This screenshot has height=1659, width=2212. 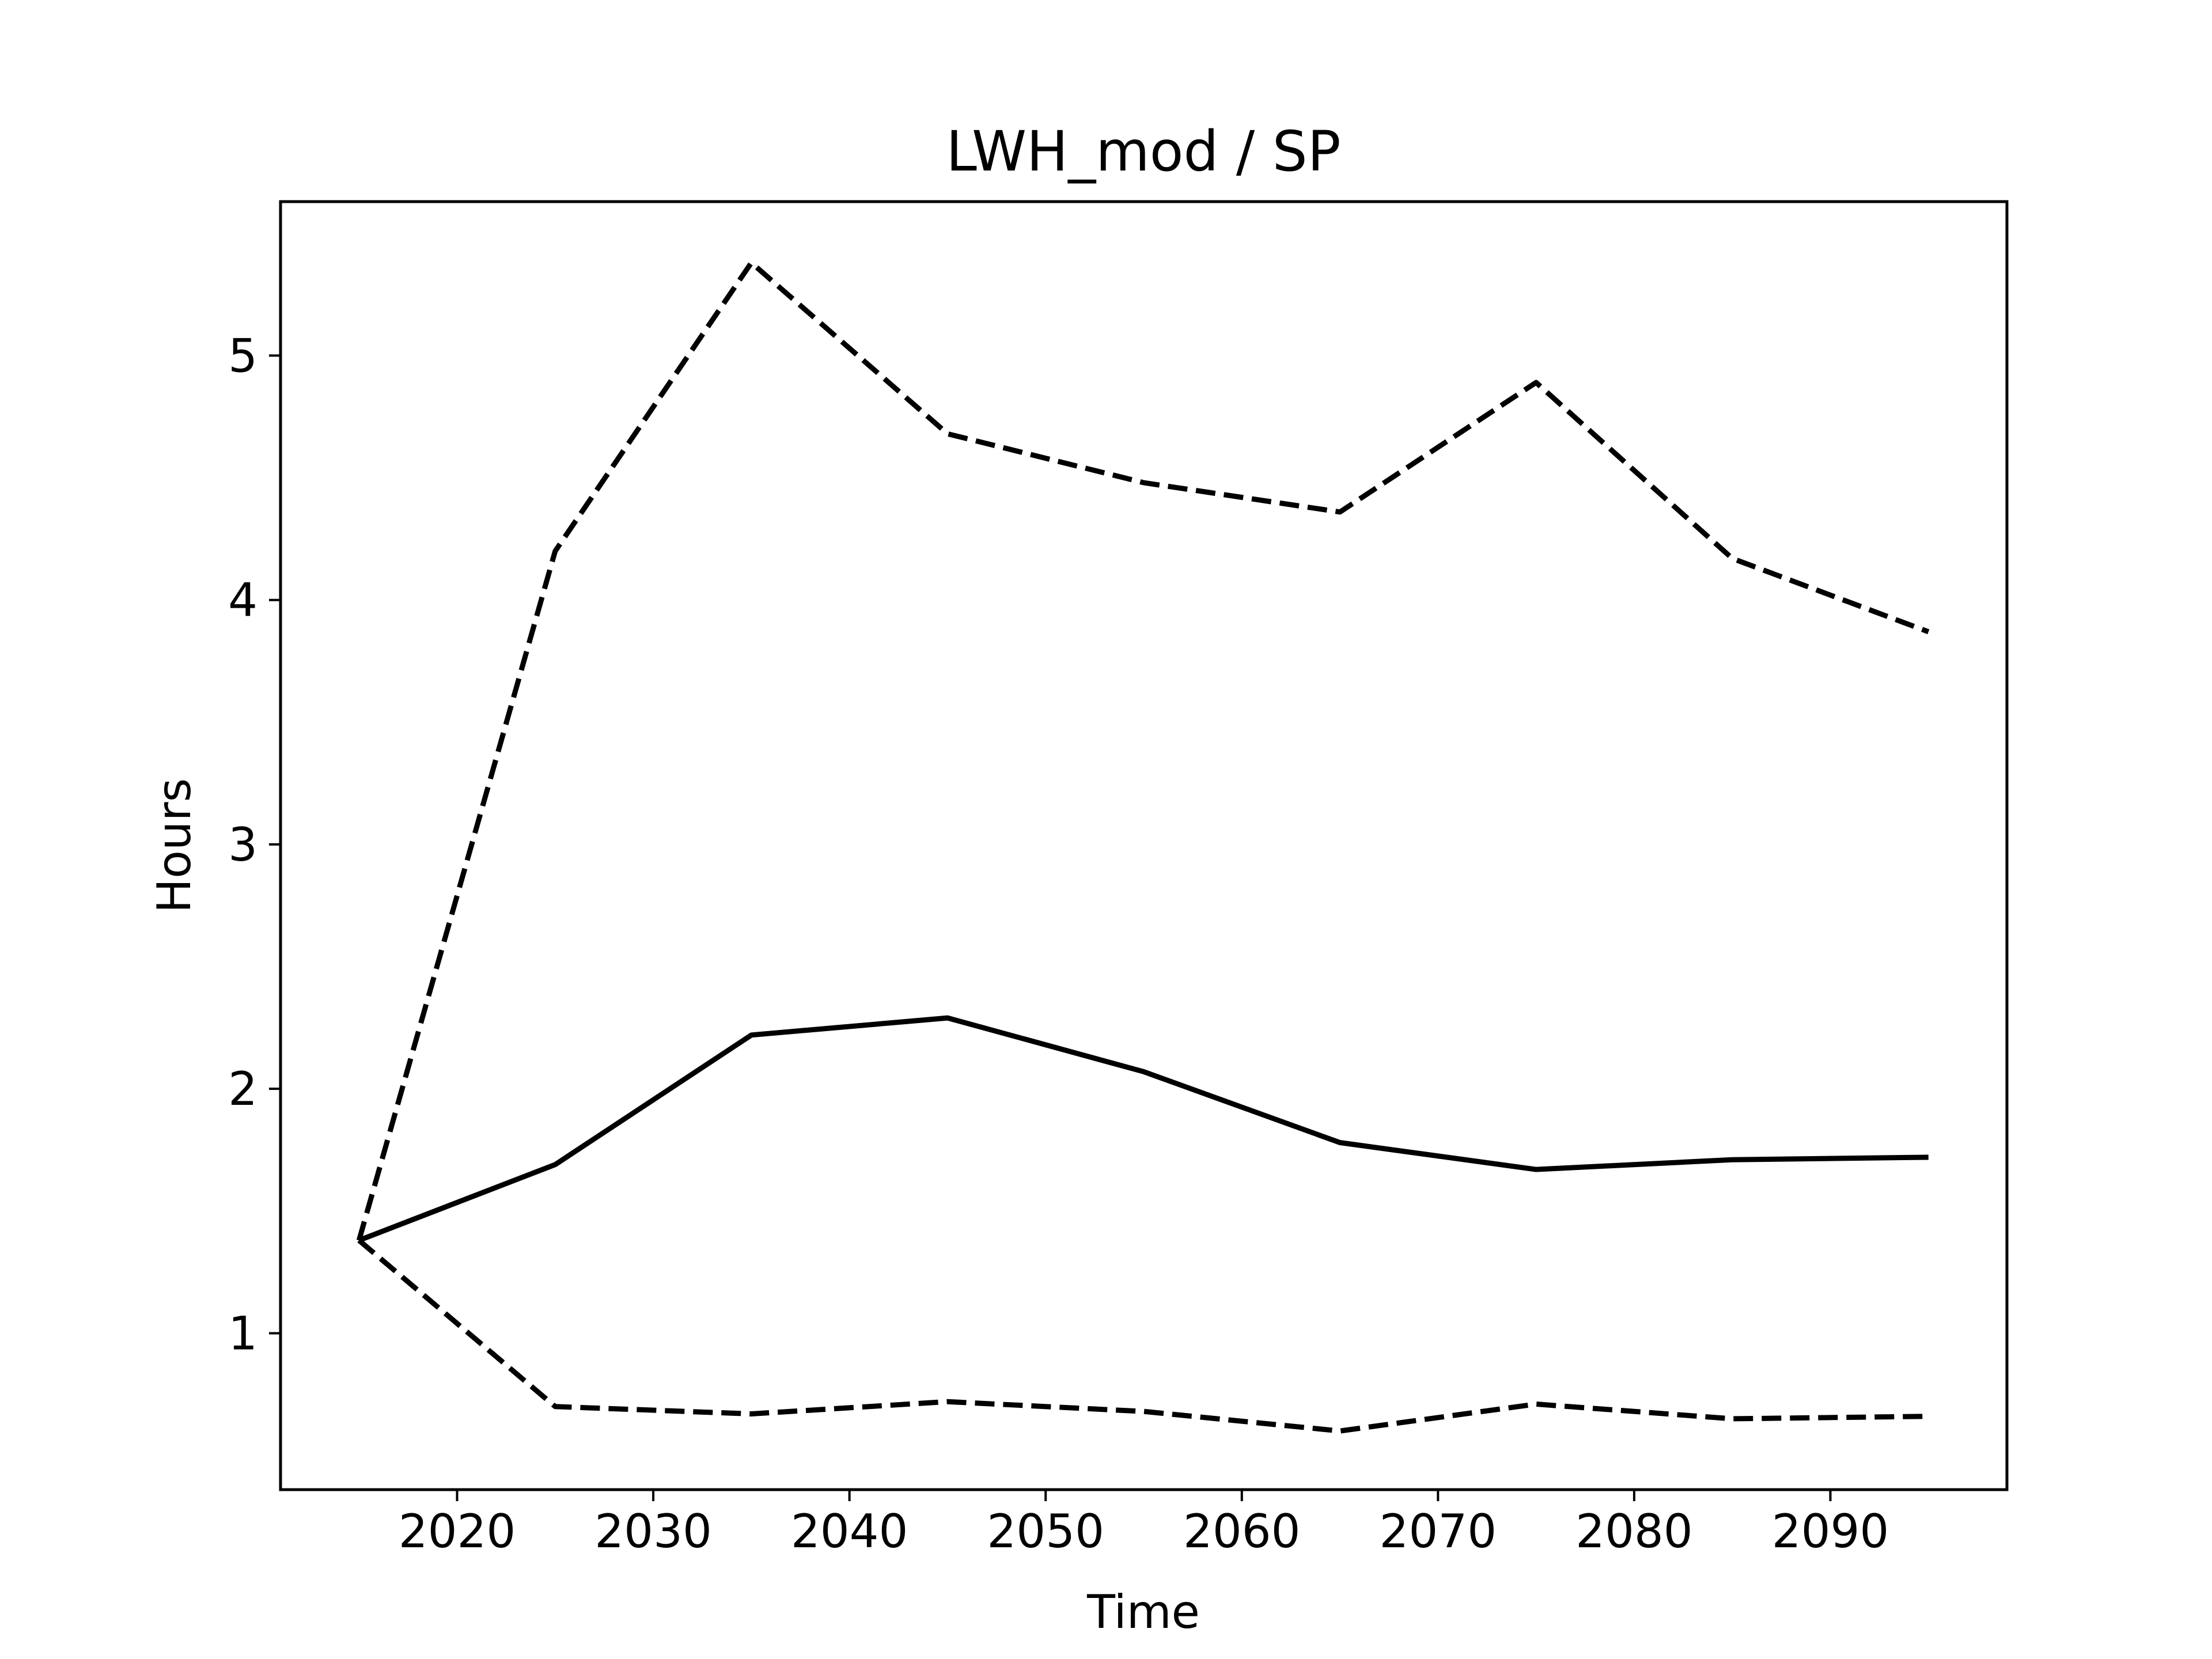 I want to click on x-axis: 2020 2030 2040 2050 2060 2070 2080 2090, so click(x=1144, y=1524).